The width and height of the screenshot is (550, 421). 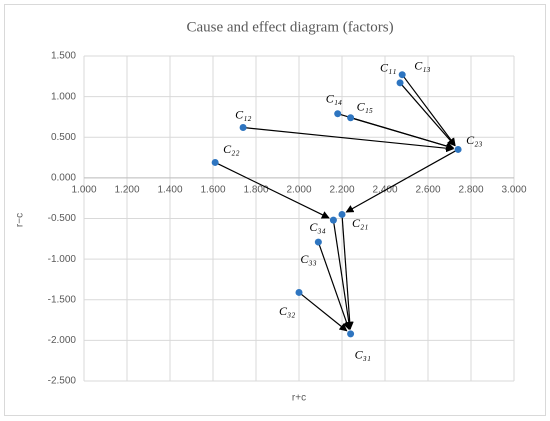 What do you see at coordinates (169, 190) in the screenshot?
I see `x-tick-label: 1.400` at bounding box center [169, 190].